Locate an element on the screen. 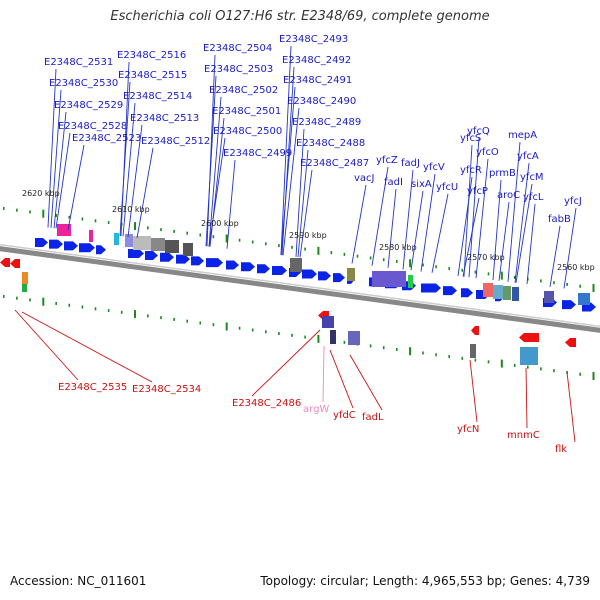  gene-label: yfcM is located at coordinates (532, 177).